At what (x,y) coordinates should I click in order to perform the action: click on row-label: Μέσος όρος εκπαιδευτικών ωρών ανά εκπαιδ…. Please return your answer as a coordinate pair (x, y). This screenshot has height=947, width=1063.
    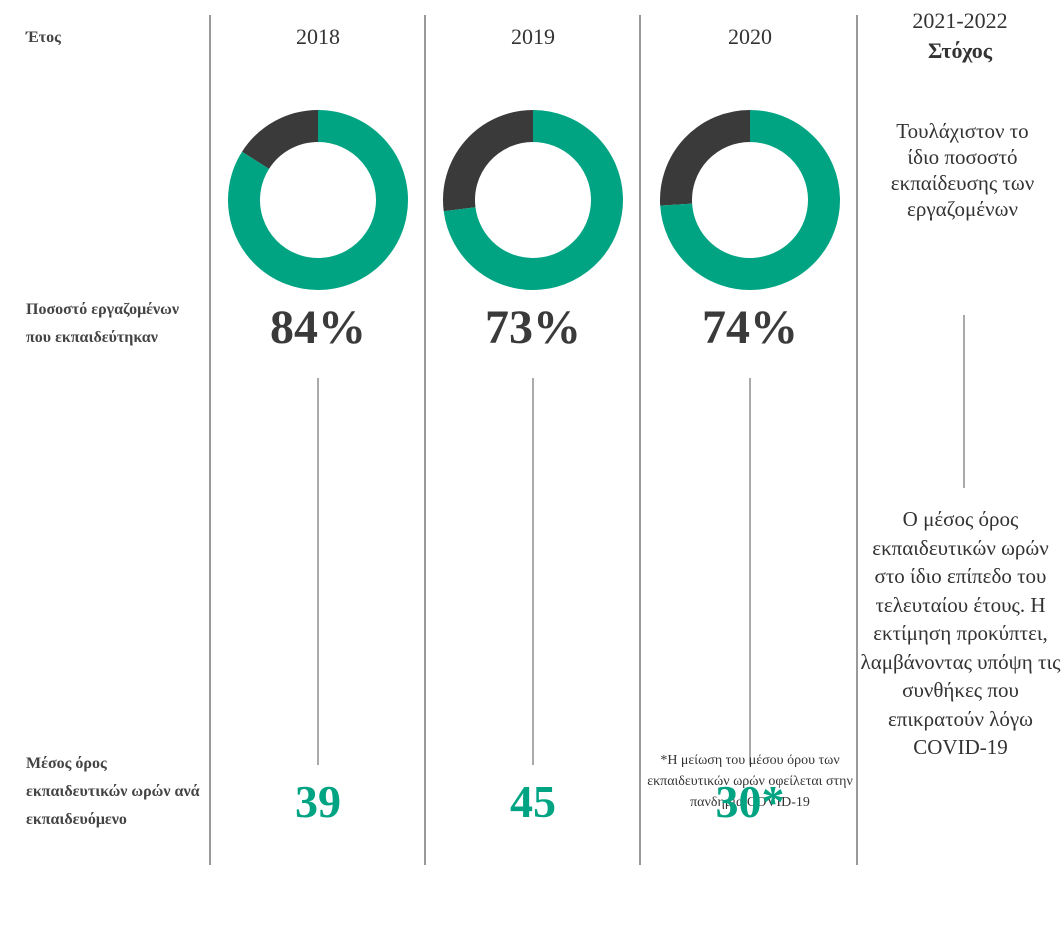
    Looking at the image, I should click on (113, 791).